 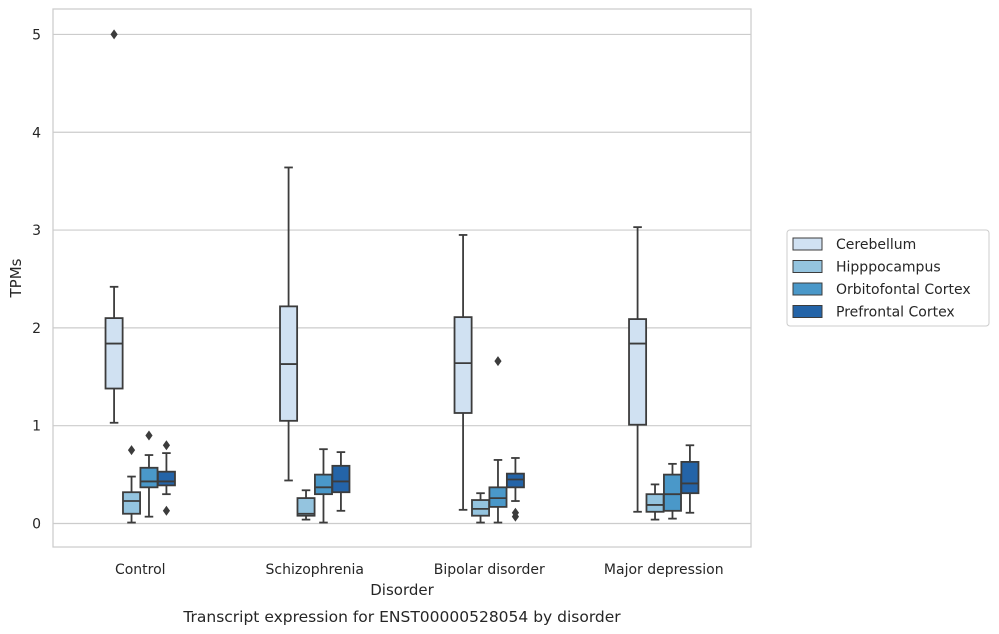 I want to click on x-tick-label: Bipolar disorder, so click(x=489, y=570).